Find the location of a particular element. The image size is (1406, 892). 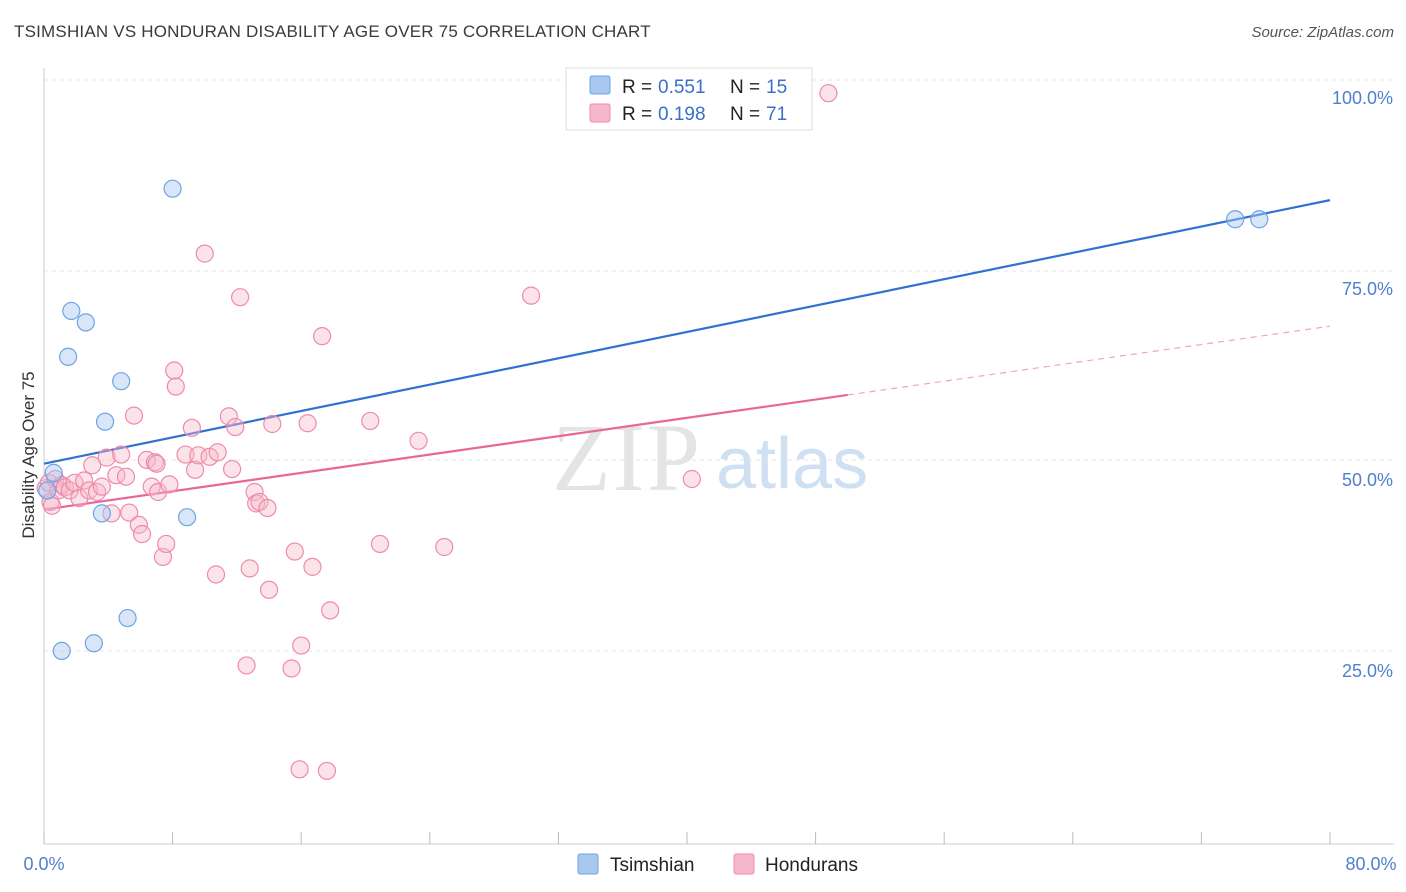

legend-swatch-hondurans is located at coordinates (600, 113).